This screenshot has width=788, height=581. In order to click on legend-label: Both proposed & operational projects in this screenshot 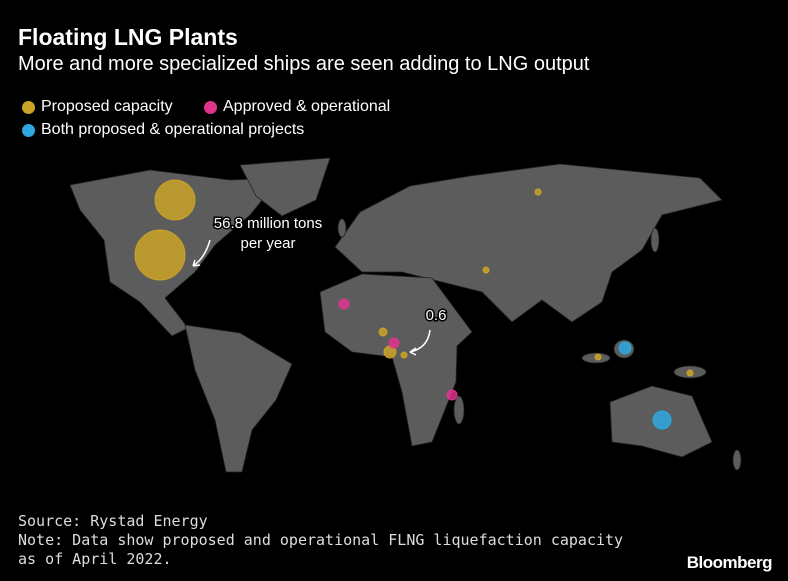, I will do `click(173, 129)`.